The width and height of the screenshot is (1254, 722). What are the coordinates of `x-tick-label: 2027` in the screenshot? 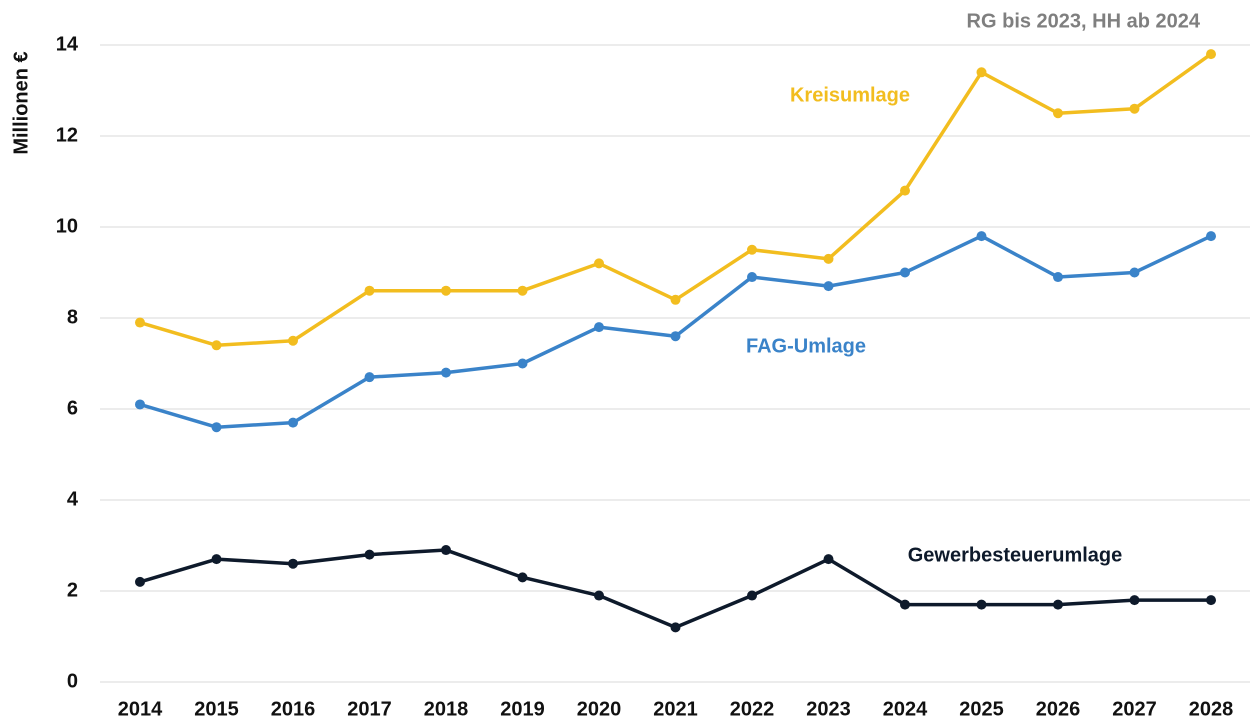 It's located at (1134, 709).